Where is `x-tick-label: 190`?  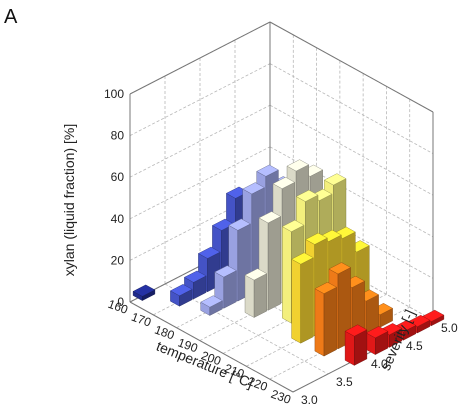
x-tick-label: 190 is located at coordinates (188, 345).